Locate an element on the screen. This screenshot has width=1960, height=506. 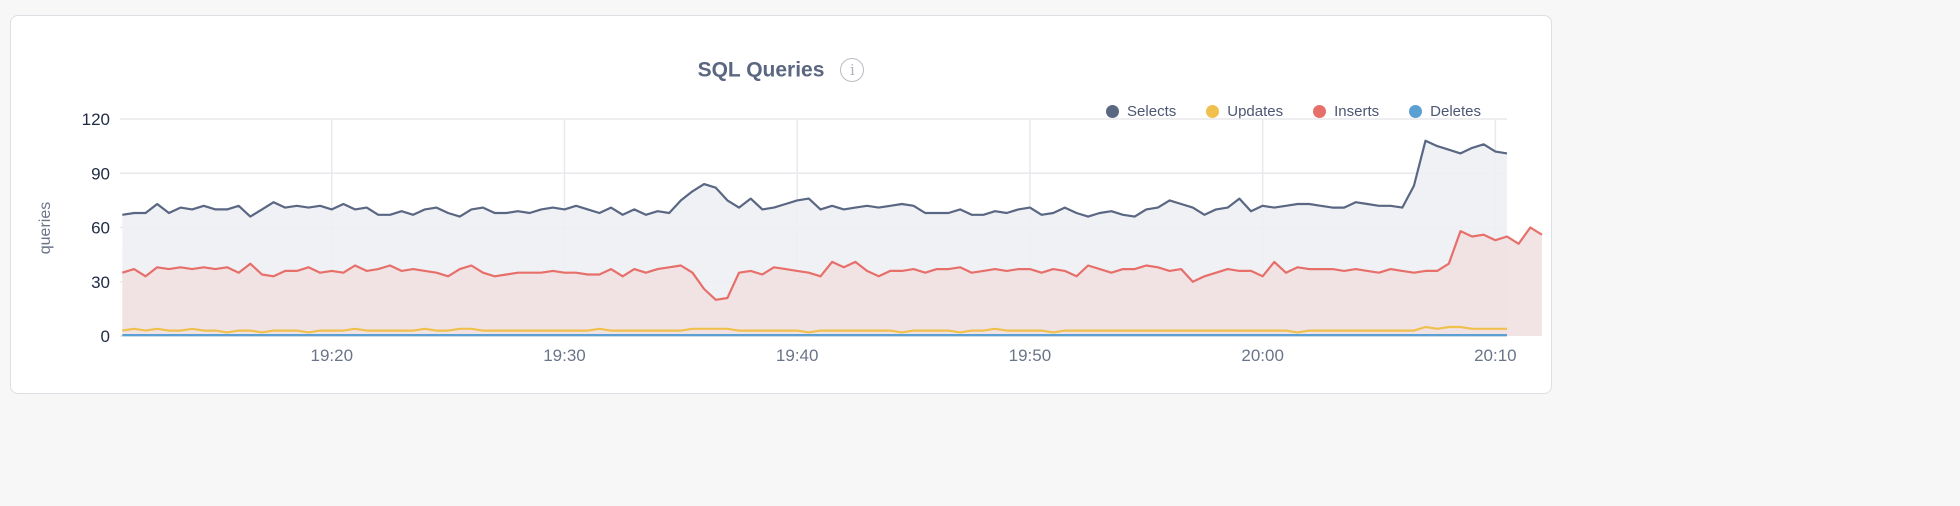
series-line-updates is located at coordinates (814, 329).